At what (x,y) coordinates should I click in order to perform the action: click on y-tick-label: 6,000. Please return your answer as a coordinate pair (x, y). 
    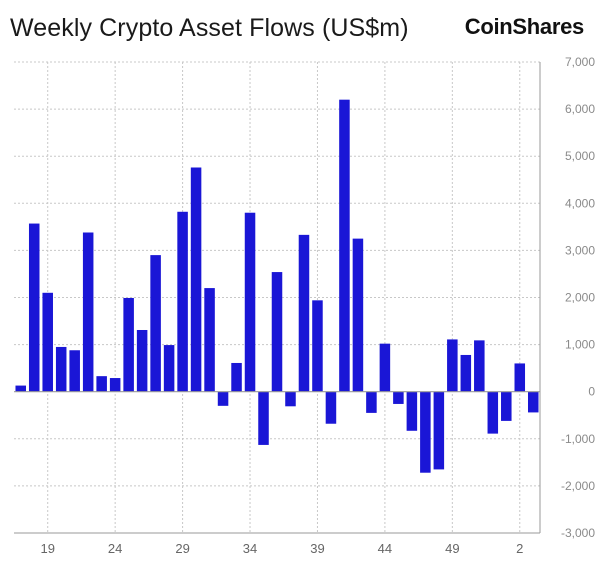
    Looking at the image, I should click on (580, 109).